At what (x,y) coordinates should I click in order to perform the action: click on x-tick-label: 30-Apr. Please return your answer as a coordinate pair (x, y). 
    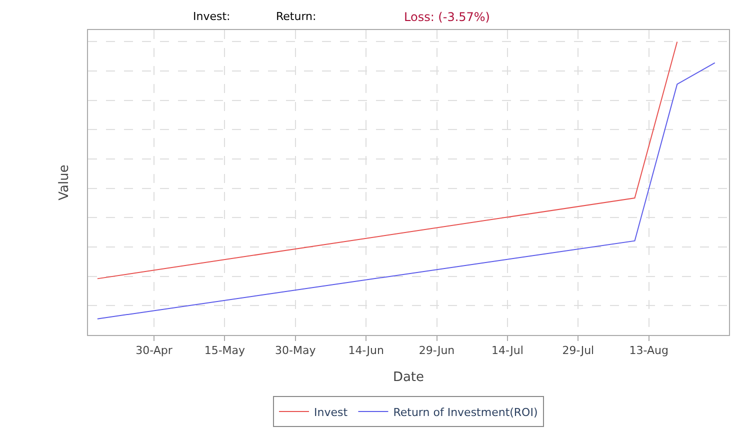
    Looking at the image, I should click on (154, 351).